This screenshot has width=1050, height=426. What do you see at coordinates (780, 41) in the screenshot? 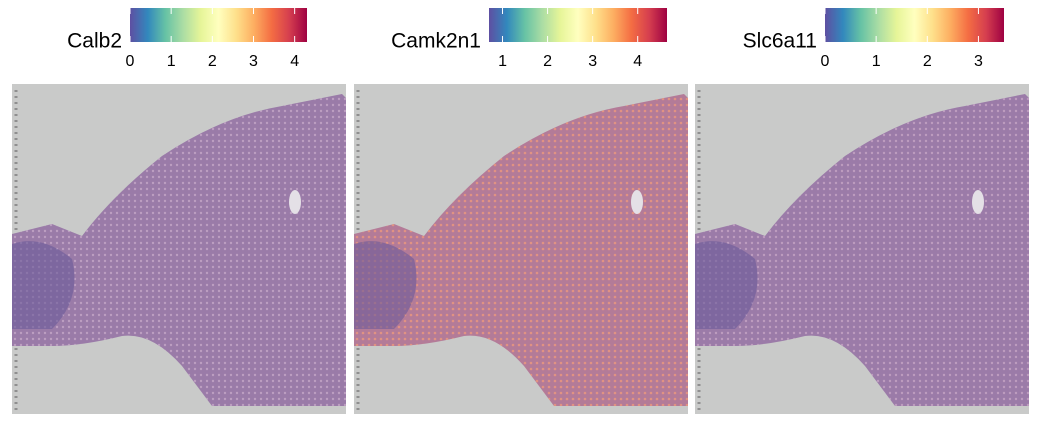
I see `gene-label: Slc6a11` at bounding box center [780, 41].